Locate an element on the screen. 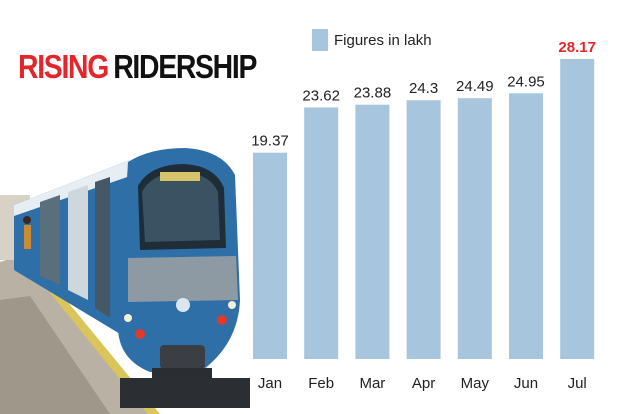 The image size is (620, 414). chart-title: RISING RIDERSHIP is located at coordinates (137, 67).